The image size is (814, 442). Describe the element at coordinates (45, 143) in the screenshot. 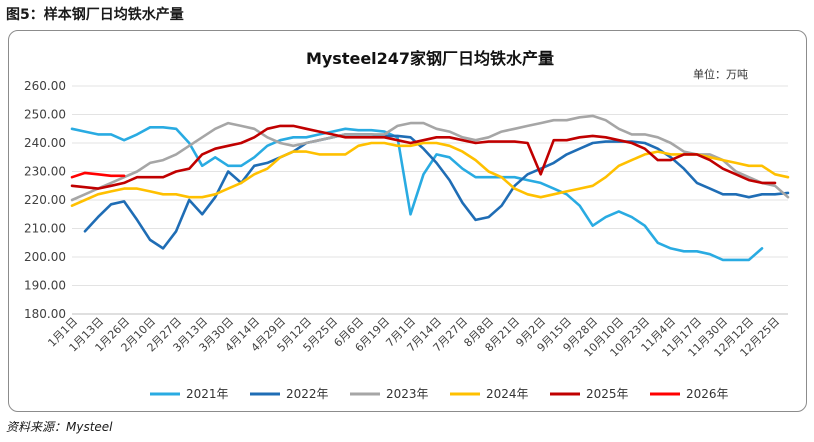

I see `y-tick-label: 240.00` at that location.